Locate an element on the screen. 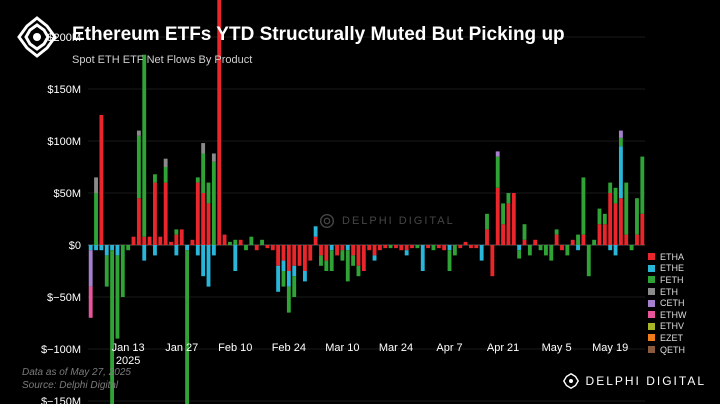 This screenshot has height=404, width=720. legend-label: ETH is located at coordinates (669, 291).